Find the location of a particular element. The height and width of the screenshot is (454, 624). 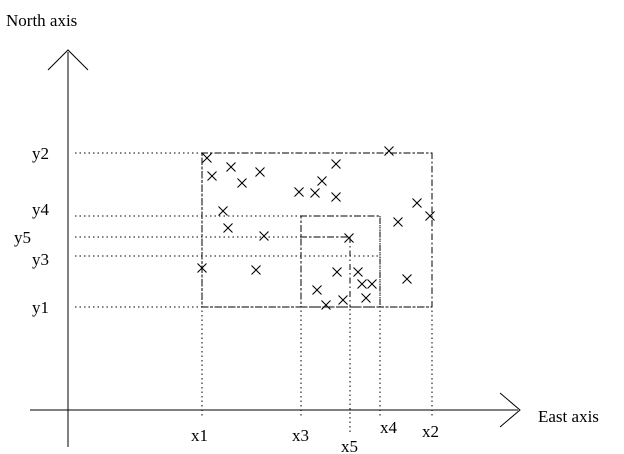

x-tick-x2: x2 is located at coordinates (430, 431).